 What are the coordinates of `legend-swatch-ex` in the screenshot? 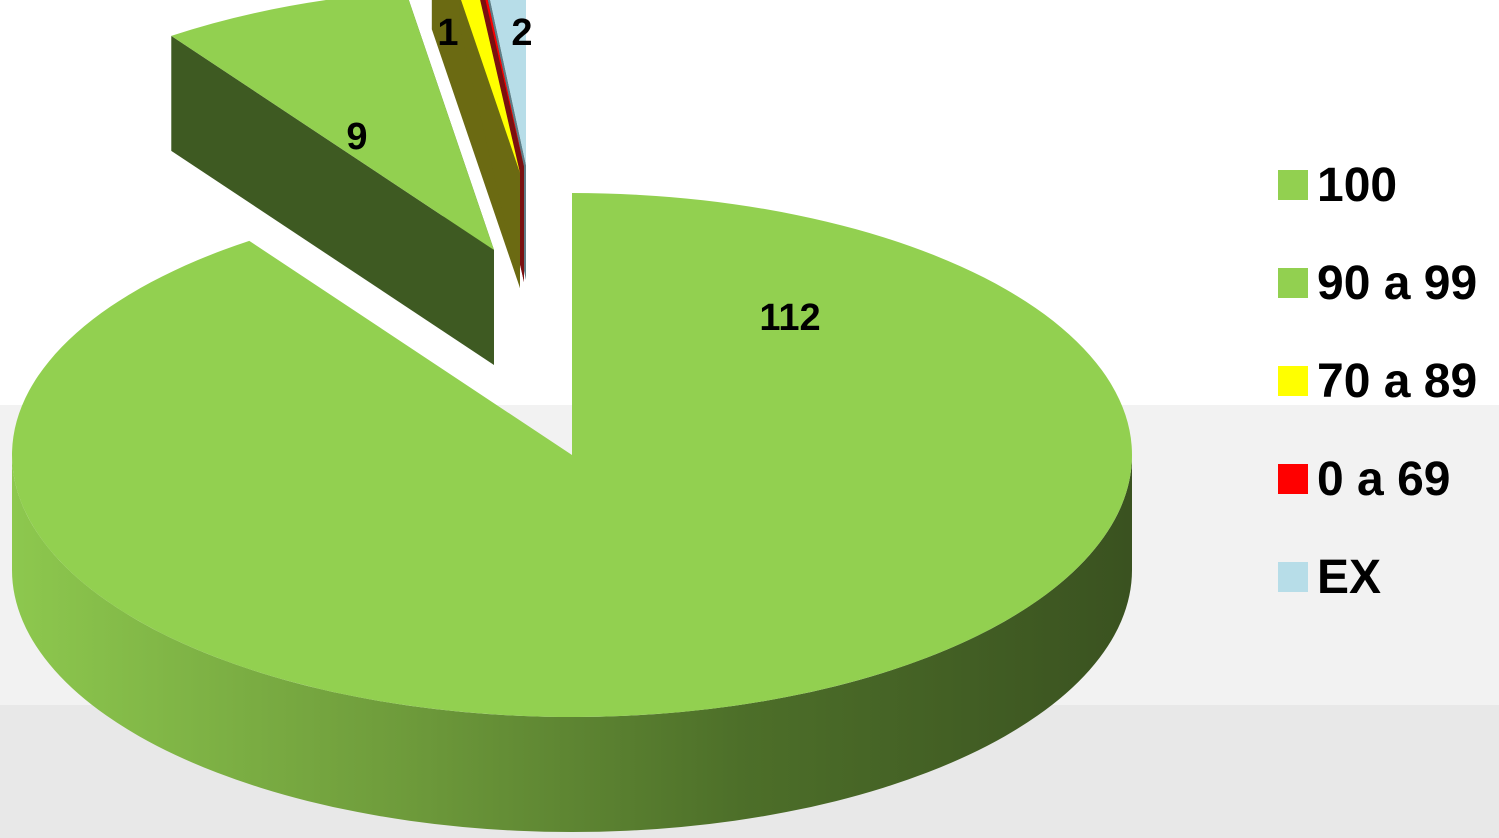 It's located at (1293, 577).